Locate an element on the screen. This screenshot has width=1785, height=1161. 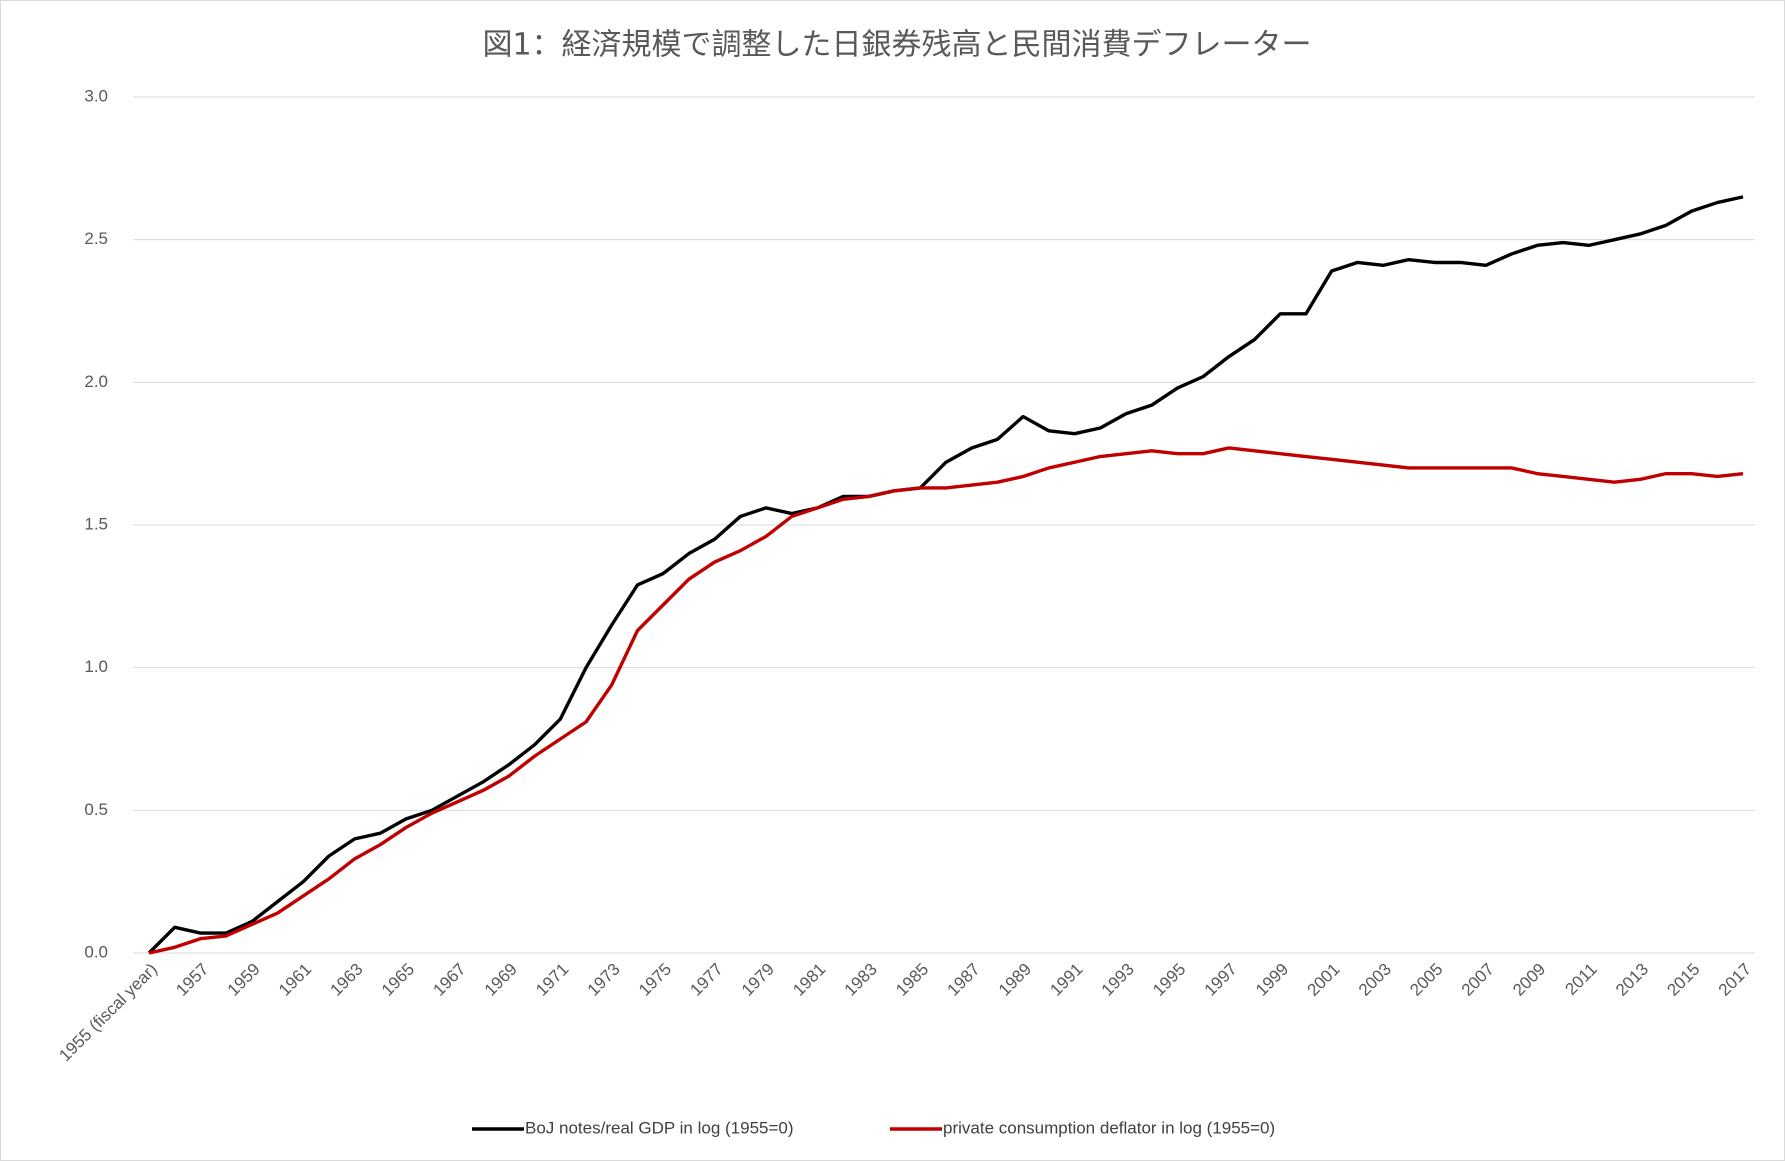
y-tick-label: 2.0 is located at coordinates (96, 381).